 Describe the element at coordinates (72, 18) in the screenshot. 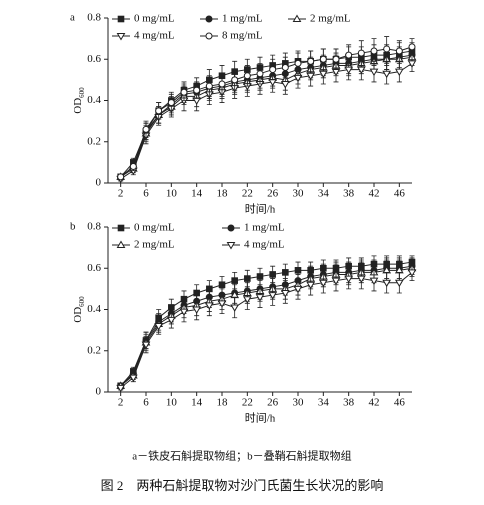

I see `panel-label: a` at that location.